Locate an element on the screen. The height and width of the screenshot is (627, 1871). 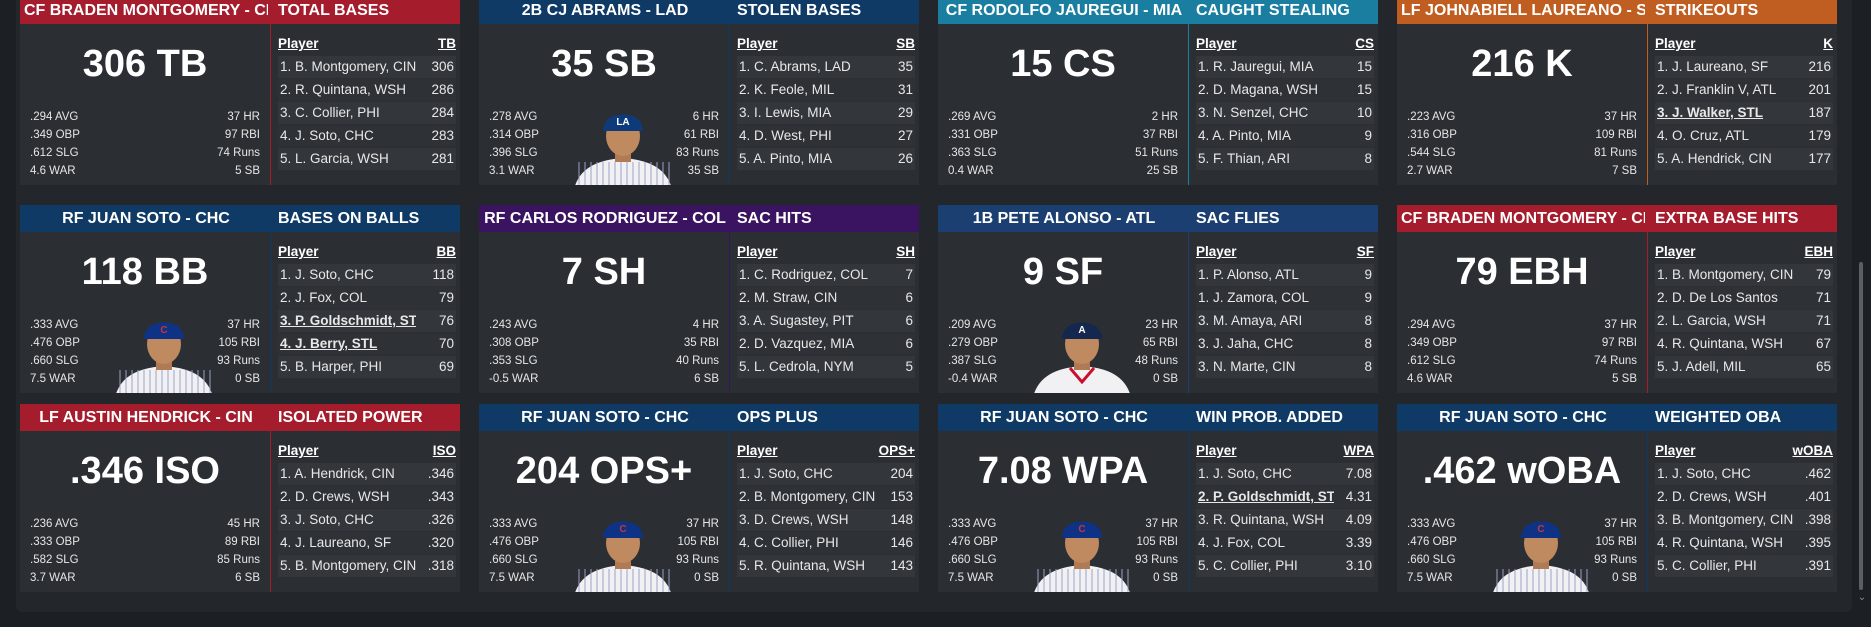
player-portrait: LA is located at coordinates (623, 140).